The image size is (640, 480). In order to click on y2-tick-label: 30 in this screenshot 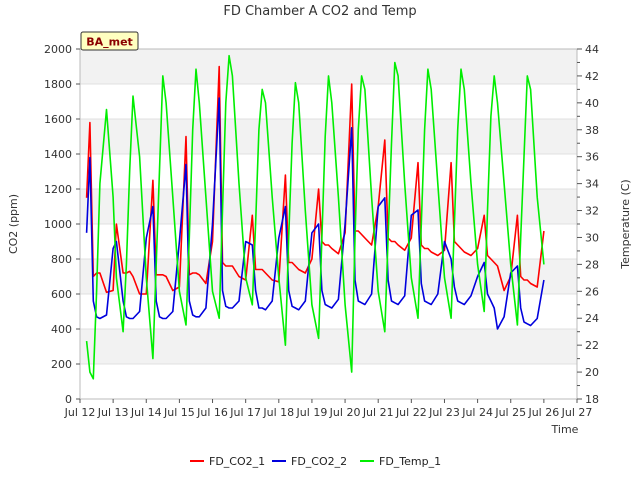, I will do `click(592, 237)`.